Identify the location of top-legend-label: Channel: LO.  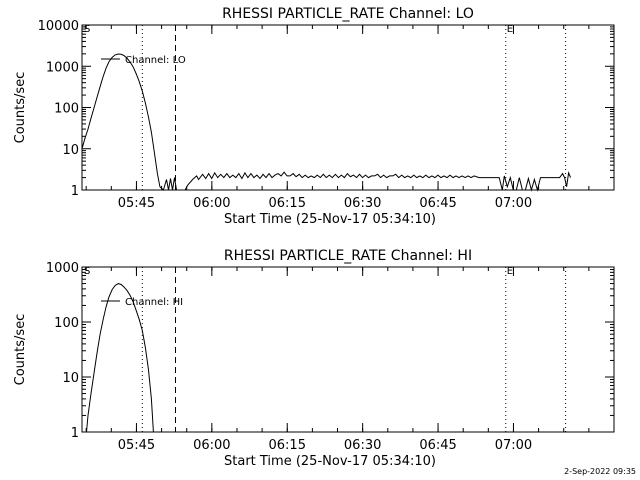
(155, 60).